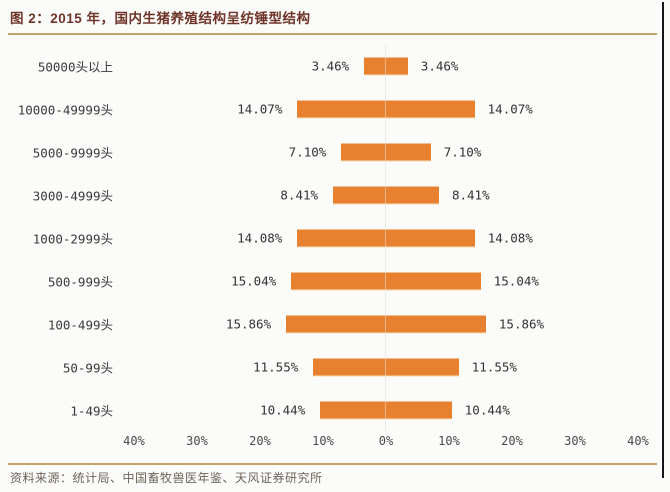 This screenshot has height=492, width=670. I want to click on value-label-left: 7.10%, so click(307, 151).